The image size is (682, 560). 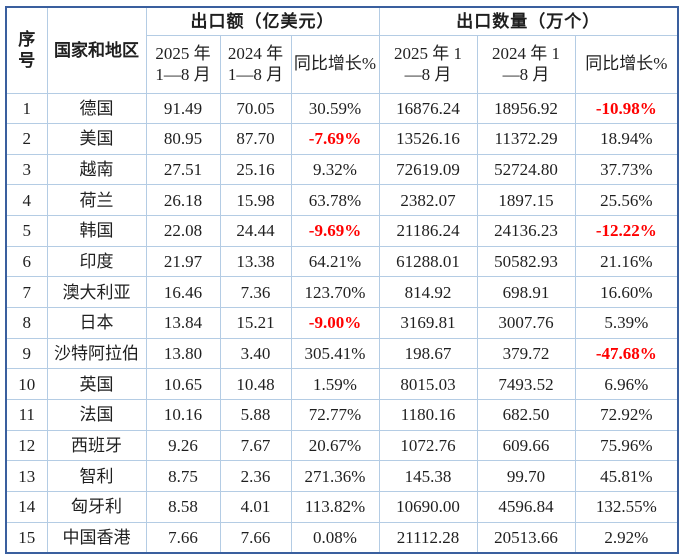 I want to click on cell-qty-2024: 379.72, so click(x=526, y=353).